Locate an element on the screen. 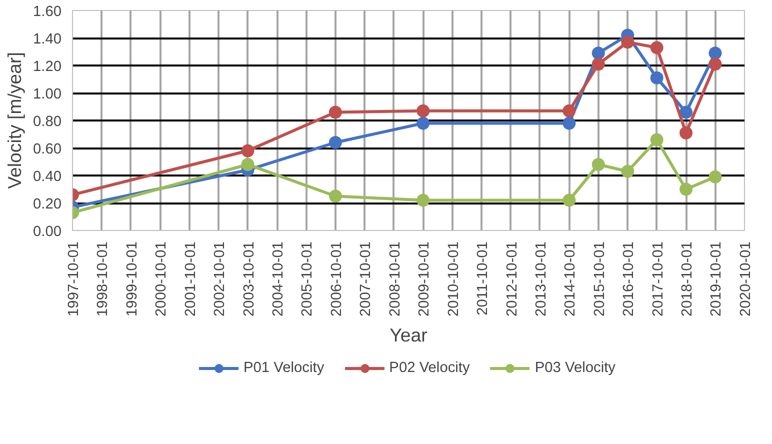 Image resolution: width=772 pixels, height=444 pixels. y-tick-label: 0.60 is located at coordinates (47, 150).